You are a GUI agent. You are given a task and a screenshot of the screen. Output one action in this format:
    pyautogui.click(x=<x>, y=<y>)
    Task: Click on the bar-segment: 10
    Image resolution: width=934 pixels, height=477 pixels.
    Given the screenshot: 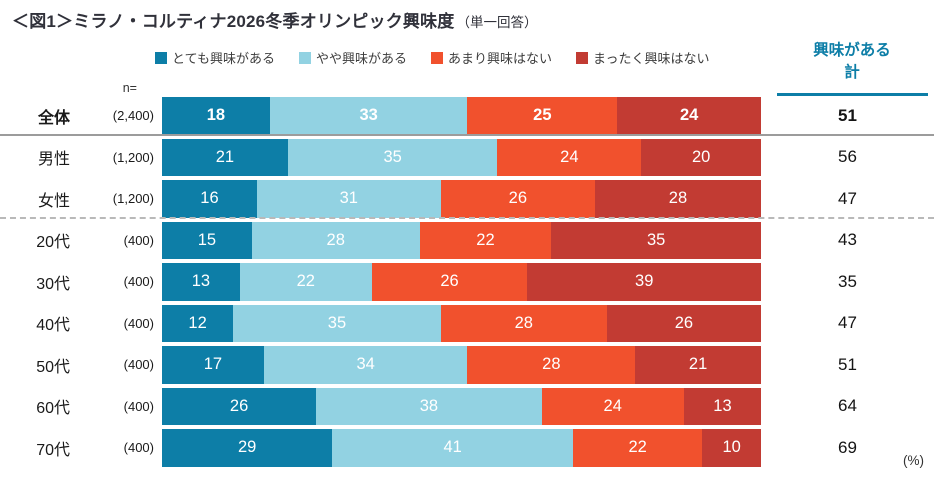 What is the action you would take?
    pyautogui.click(x=731, y=448)
    